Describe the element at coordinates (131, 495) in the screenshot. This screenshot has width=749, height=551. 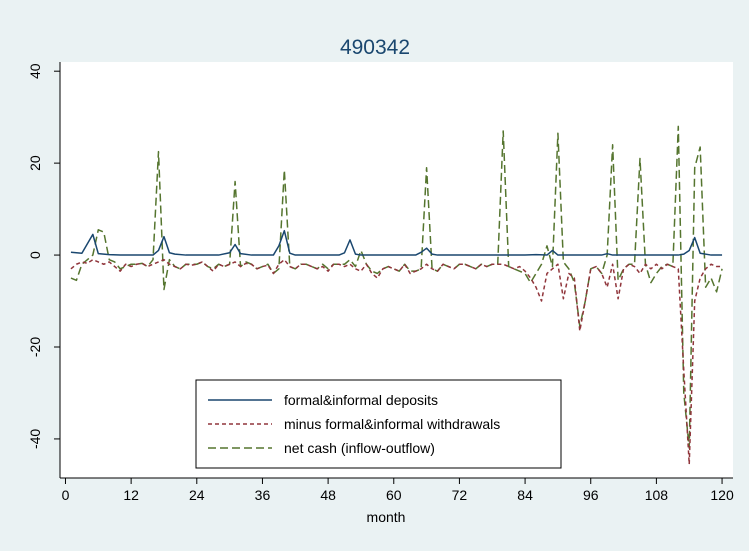
I see `x-tick-label: 12` at that location.